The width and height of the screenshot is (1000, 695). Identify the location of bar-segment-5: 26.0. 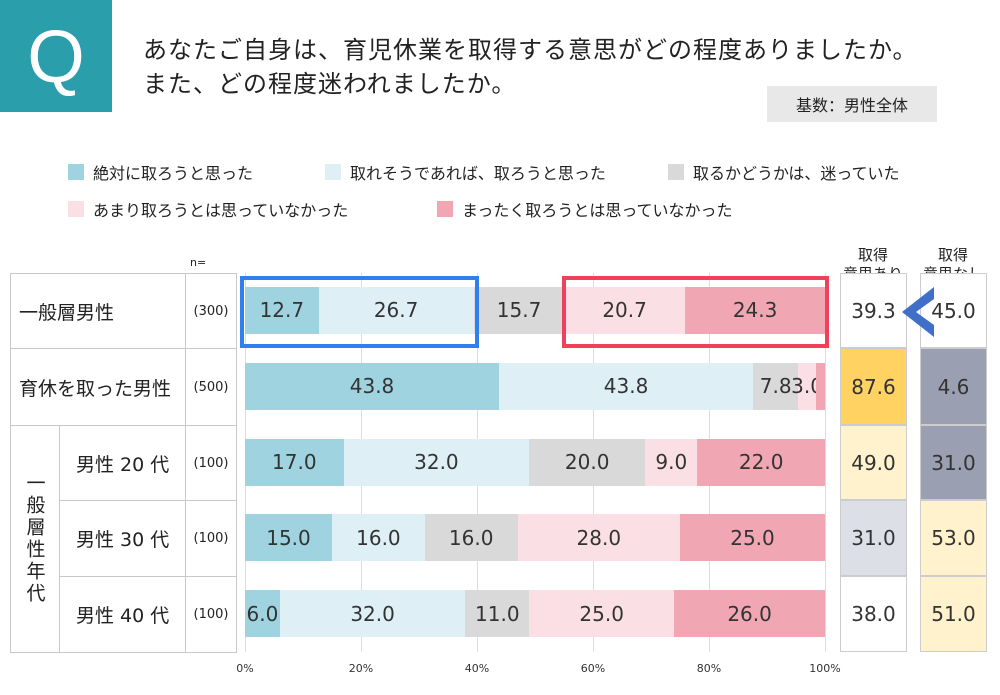
(749, 613).